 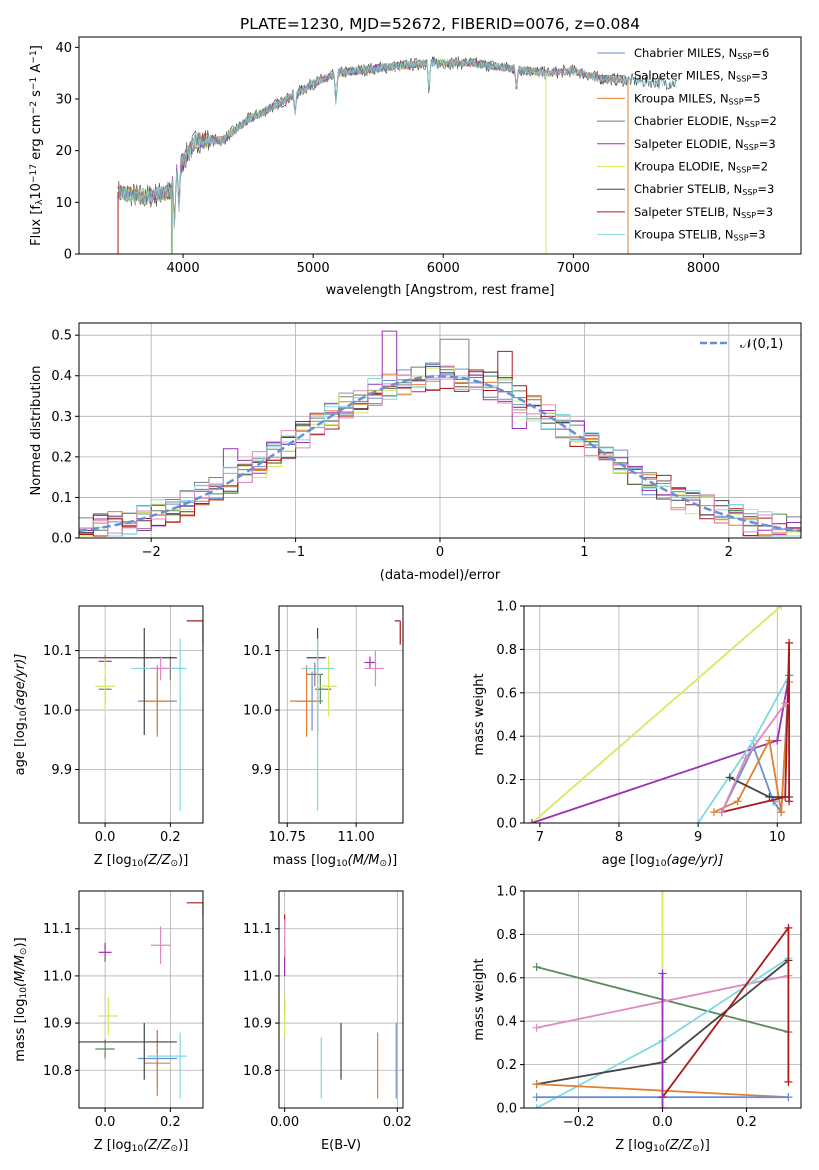 What do you see at coordinates (761, 344) in the screenshot?
I see `gaussian-legend-label: 𝒩(0,1)` at bounding box center [761, 344].